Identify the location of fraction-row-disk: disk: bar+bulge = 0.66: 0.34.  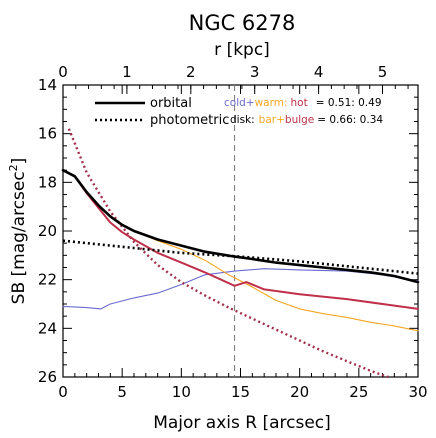
(306, 120).